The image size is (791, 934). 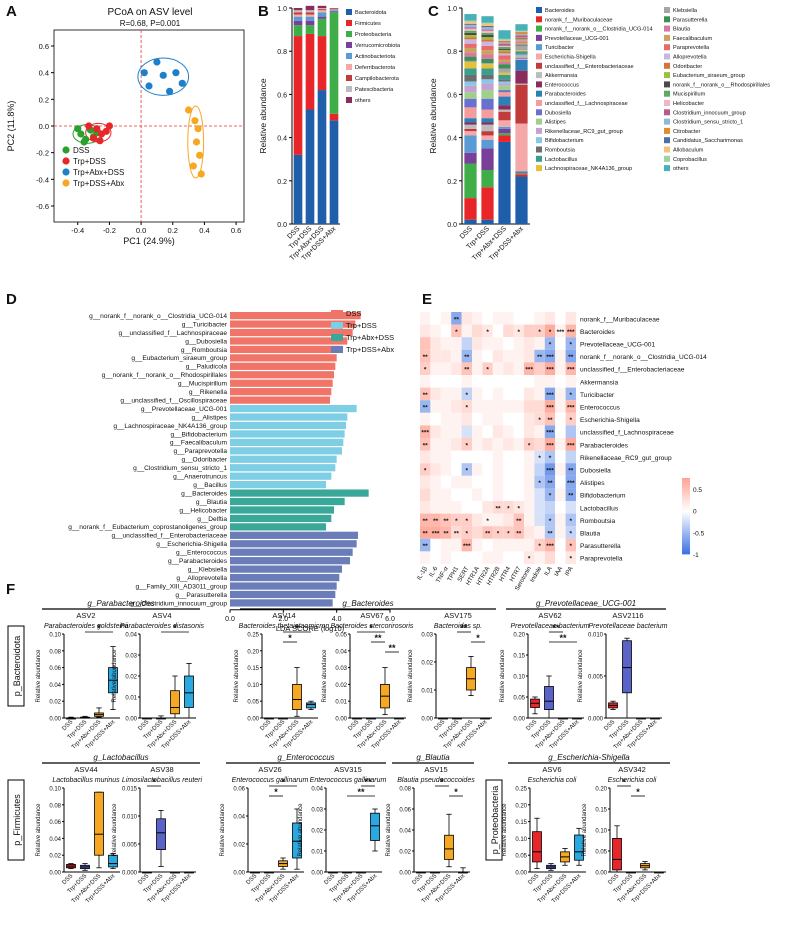 I want to click on lda-bar-label: g__unclassified_f__Enterobacteriaceae, so click(x=170, y=536).